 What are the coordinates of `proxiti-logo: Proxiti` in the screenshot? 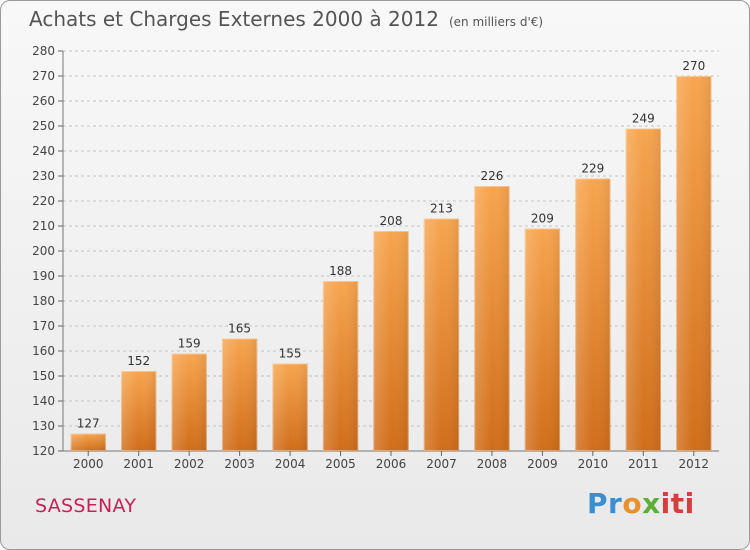 It's located at (641, 503).